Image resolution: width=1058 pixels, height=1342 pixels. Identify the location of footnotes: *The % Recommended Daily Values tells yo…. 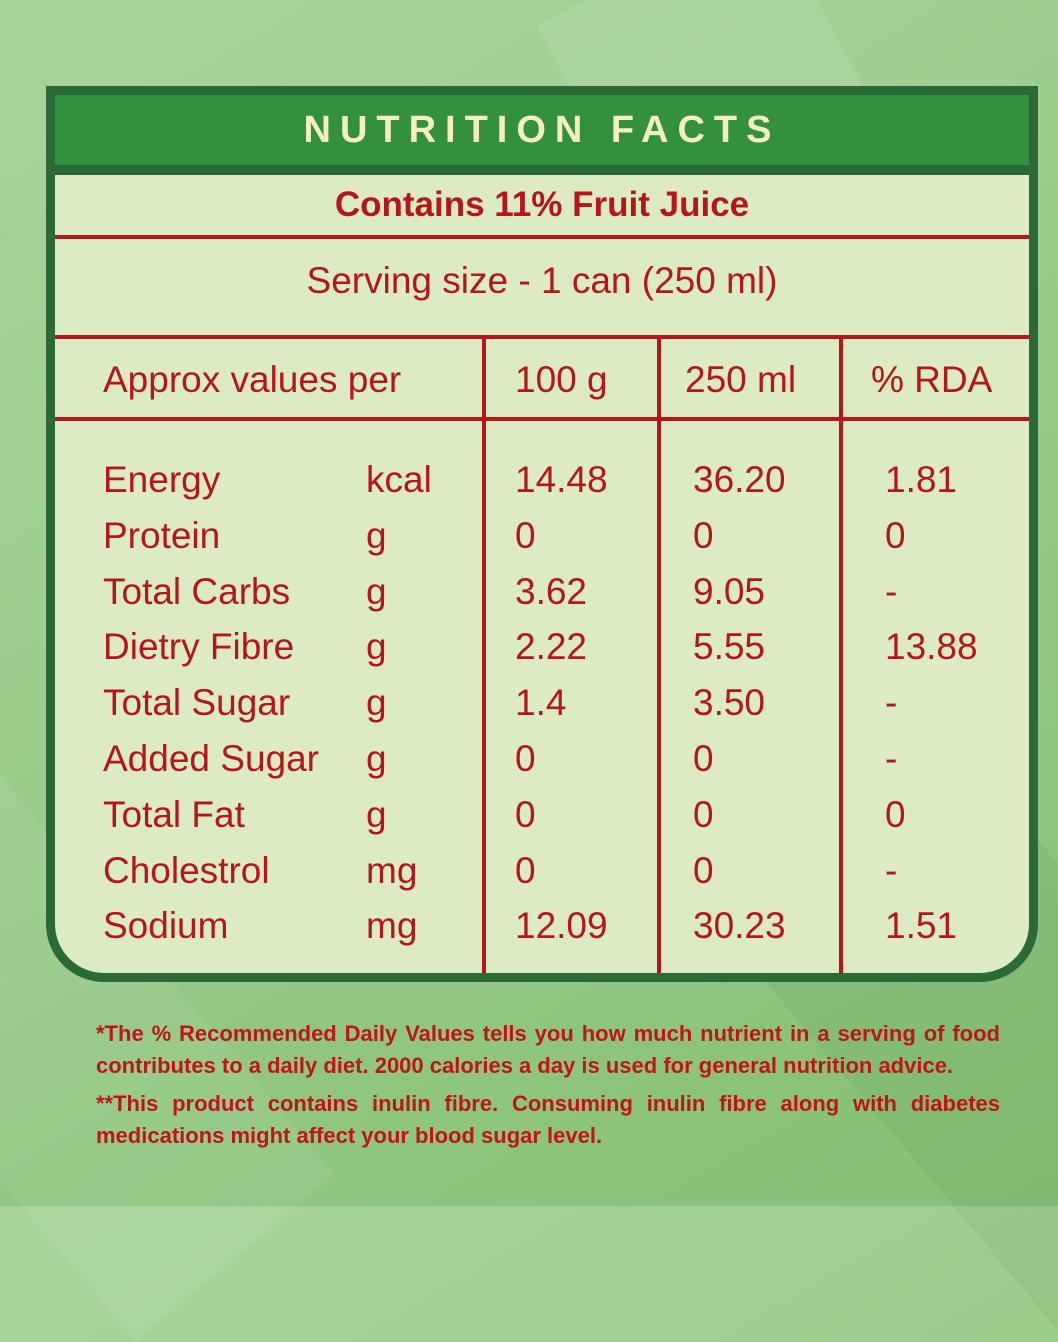
(548, 1088).